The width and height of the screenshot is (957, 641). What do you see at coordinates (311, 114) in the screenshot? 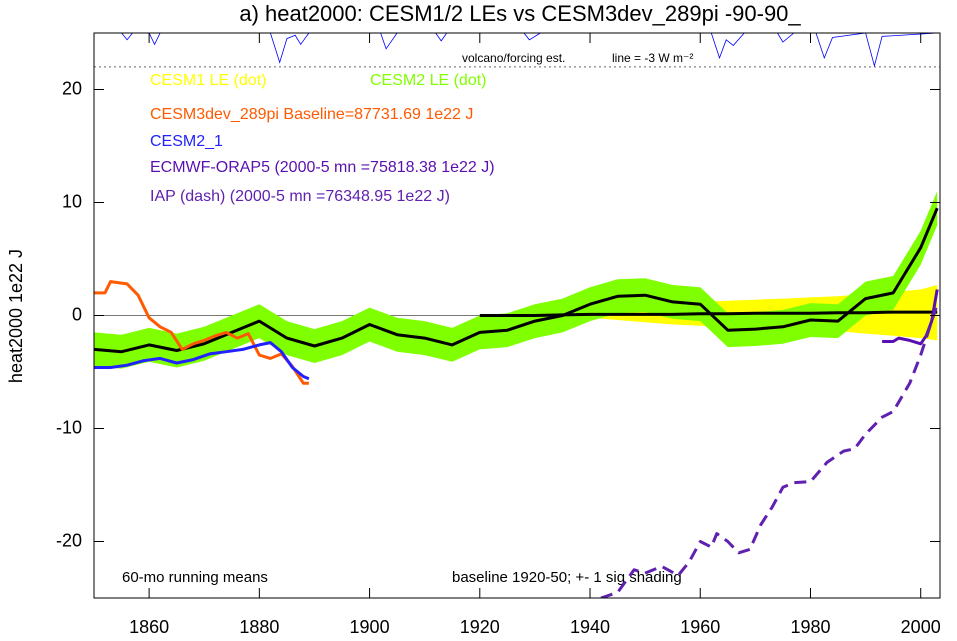
I see `legend-label: CESM3dev_289pi Baseline=87731.69 1e22 J` at bounding box center [311, 114].